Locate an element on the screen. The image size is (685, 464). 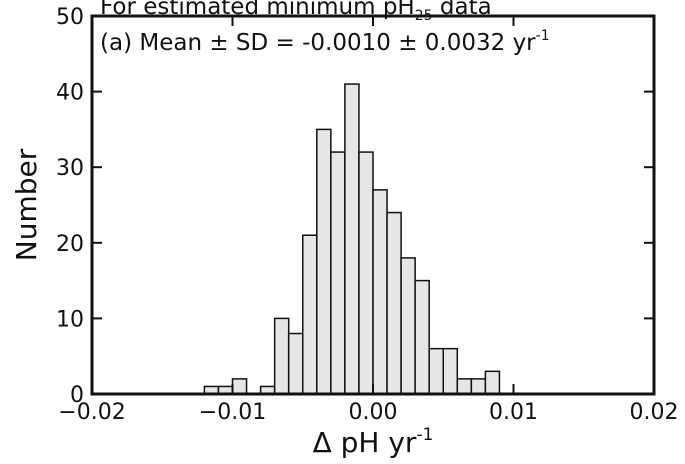
y-axis-label: Number is located at coordinates (26, 204).